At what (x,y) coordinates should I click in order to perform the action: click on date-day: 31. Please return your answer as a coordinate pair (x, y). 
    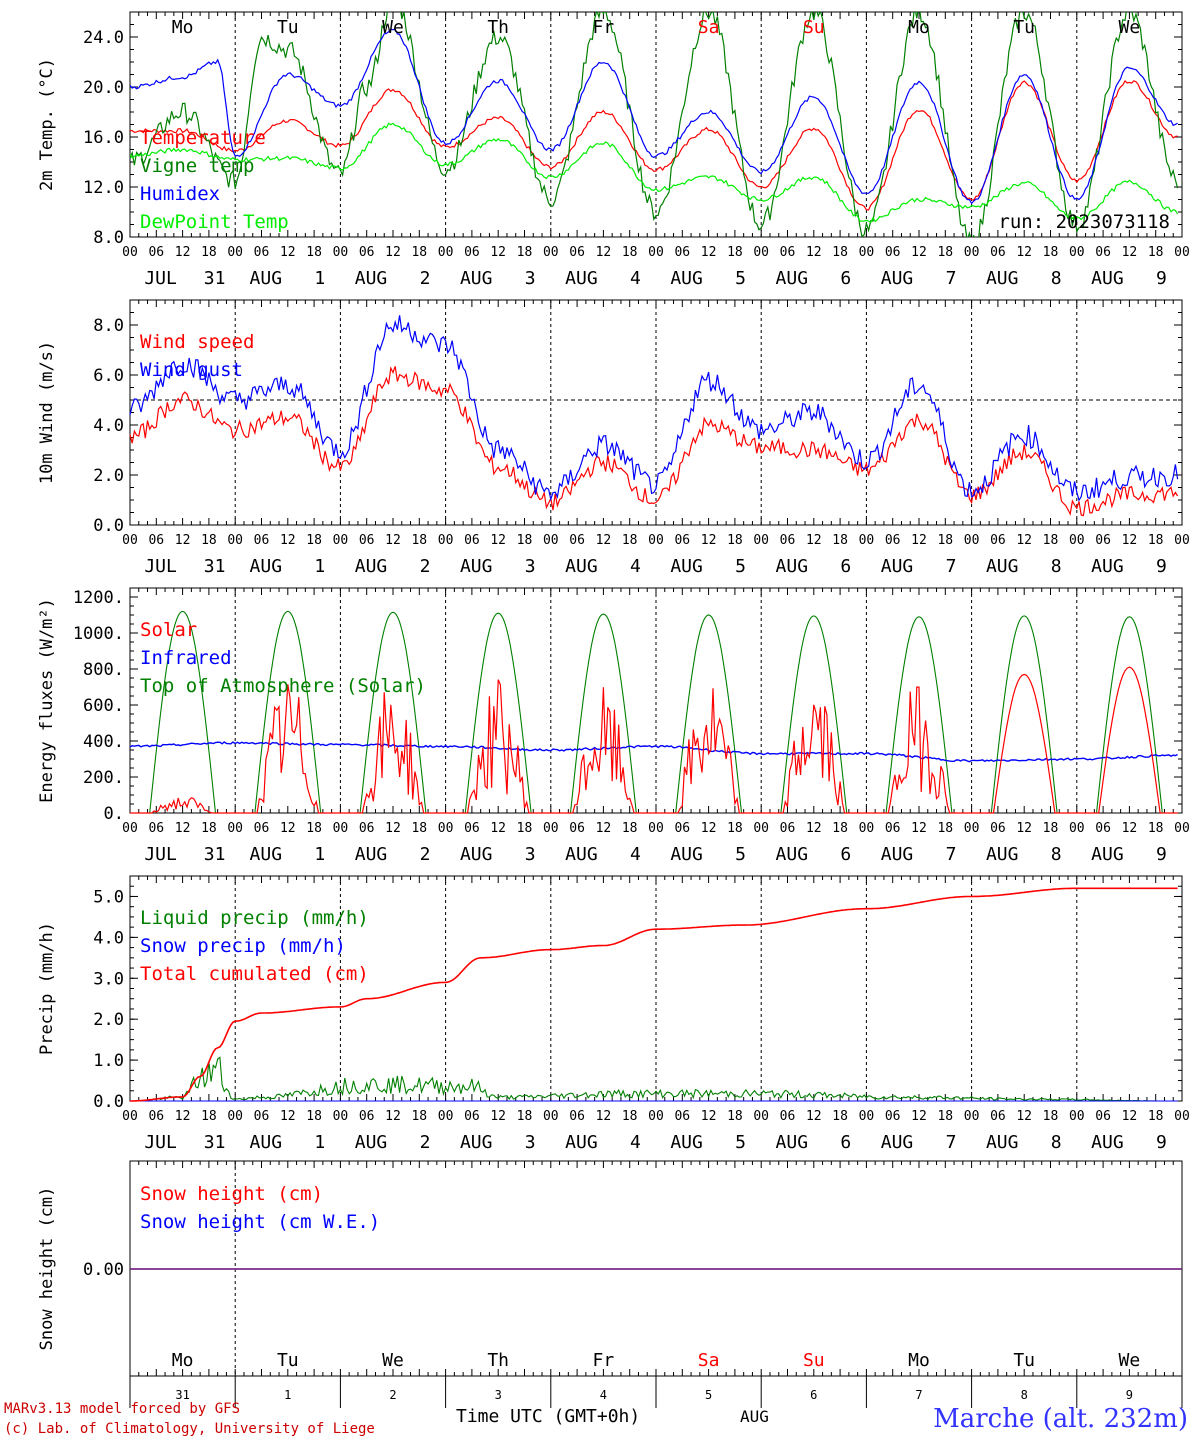
    Looking at the image, I should click on (215, 854).